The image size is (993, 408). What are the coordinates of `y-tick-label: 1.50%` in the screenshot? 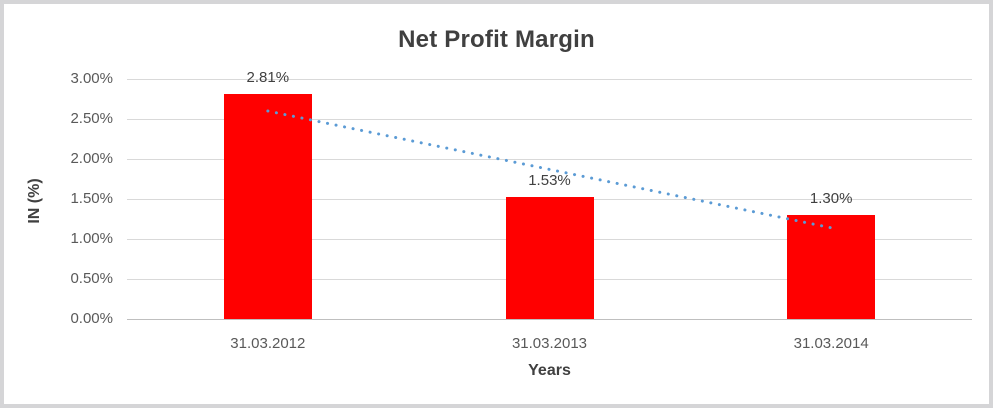 It's located at (91, 198).